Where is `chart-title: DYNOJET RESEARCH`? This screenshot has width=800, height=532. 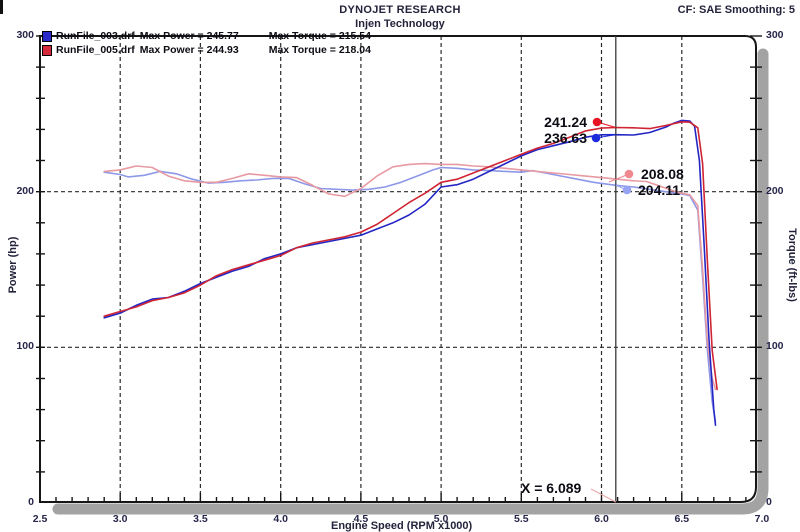
chart-title: DYNOJET RESEARCH is located at coordinates (400, 10).